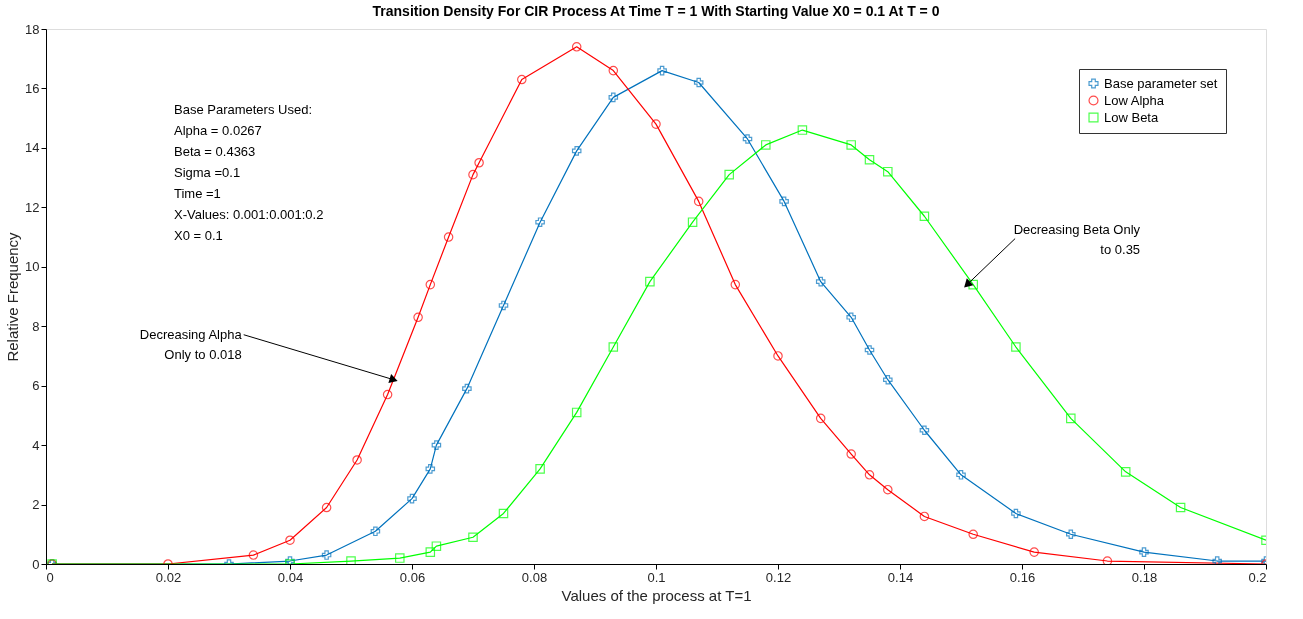 The image size is (1303, 619). I want to click on annotation: Decreasing Alpha Only to 0.018, so click(191, 344).